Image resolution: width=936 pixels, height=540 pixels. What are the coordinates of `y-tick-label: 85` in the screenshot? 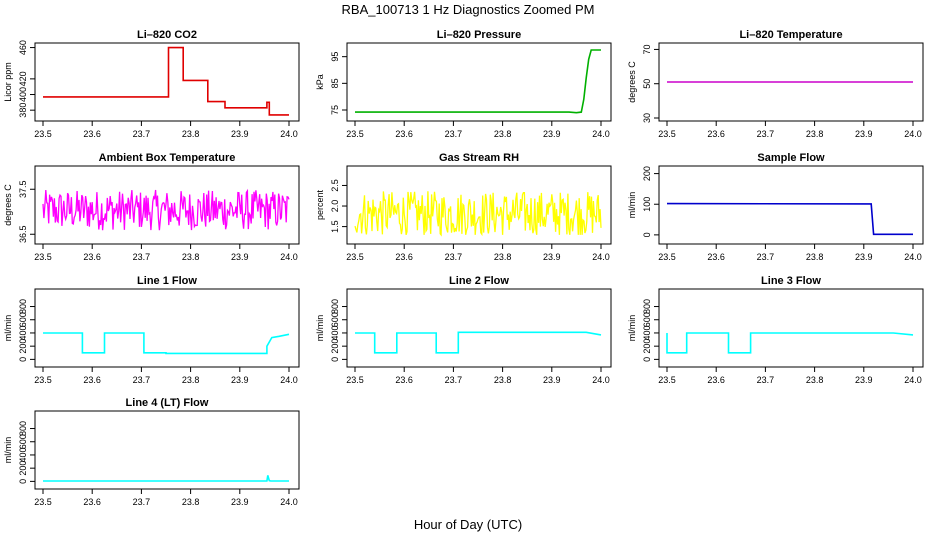 It's located at (335, 83).